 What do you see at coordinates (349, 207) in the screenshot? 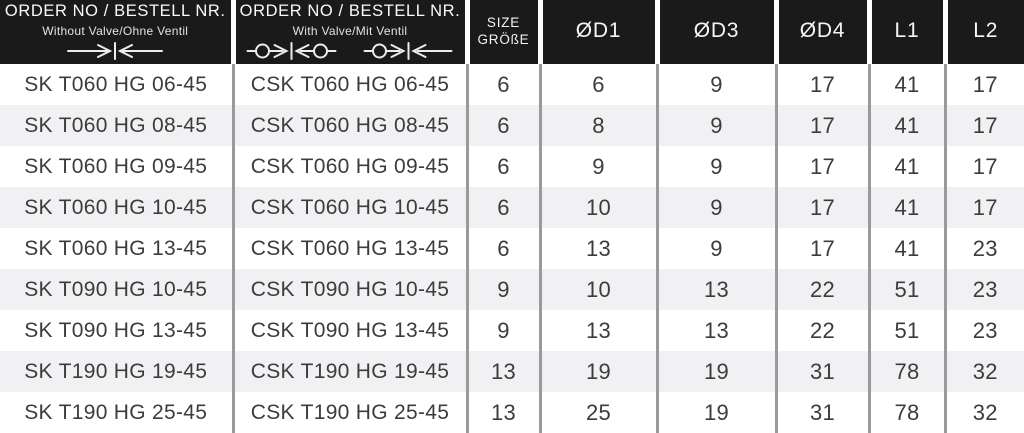
I see `order-no-cell: CSK T060 HG 10-45` at bounding box center [349, 207].